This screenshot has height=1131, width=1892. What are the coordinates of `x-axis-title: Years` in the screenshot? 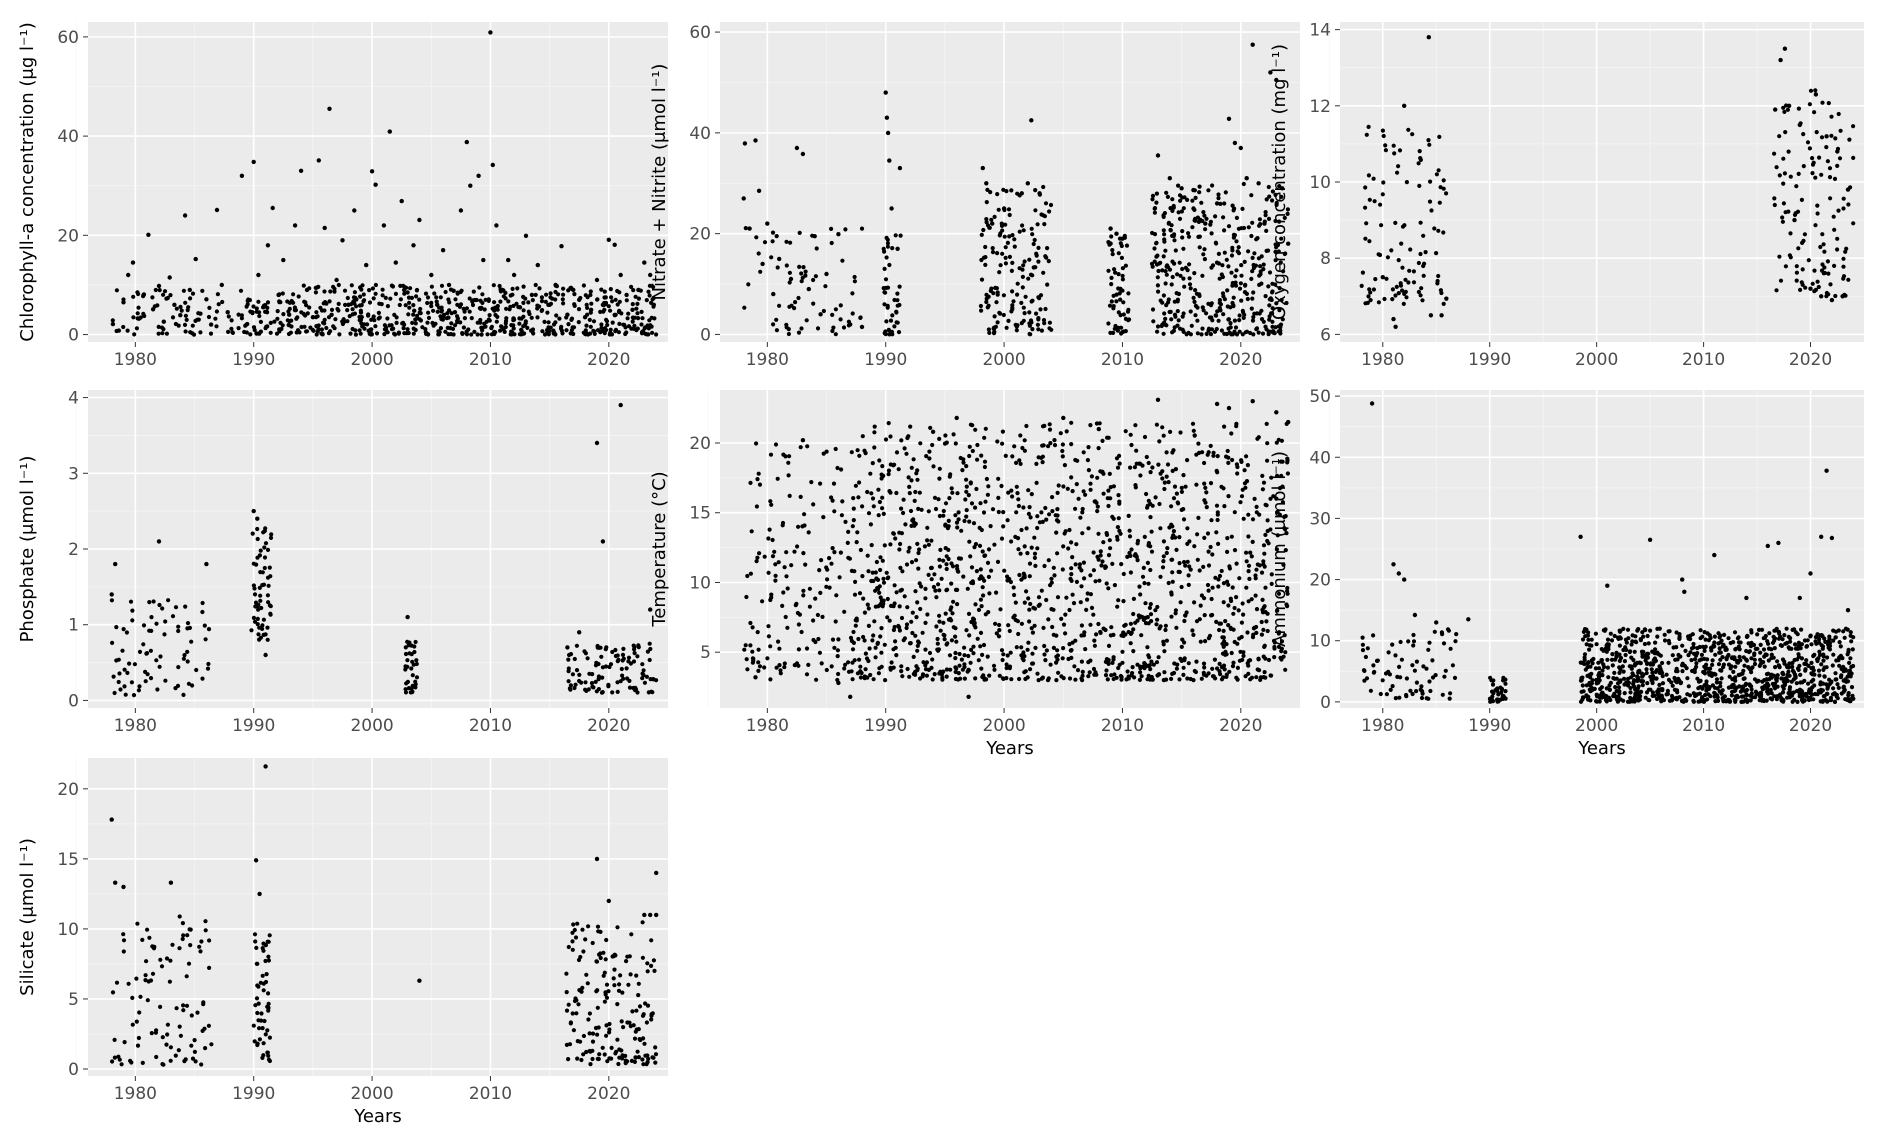 It's located at (1009, 748).